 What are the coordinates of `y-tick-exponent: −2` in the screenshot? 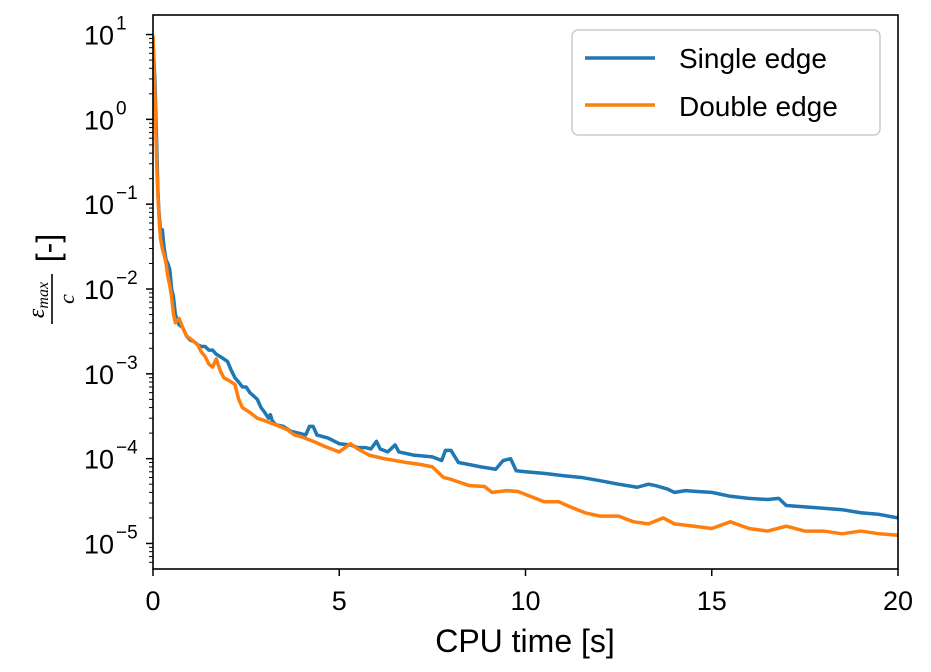 It's located at (127, 278).